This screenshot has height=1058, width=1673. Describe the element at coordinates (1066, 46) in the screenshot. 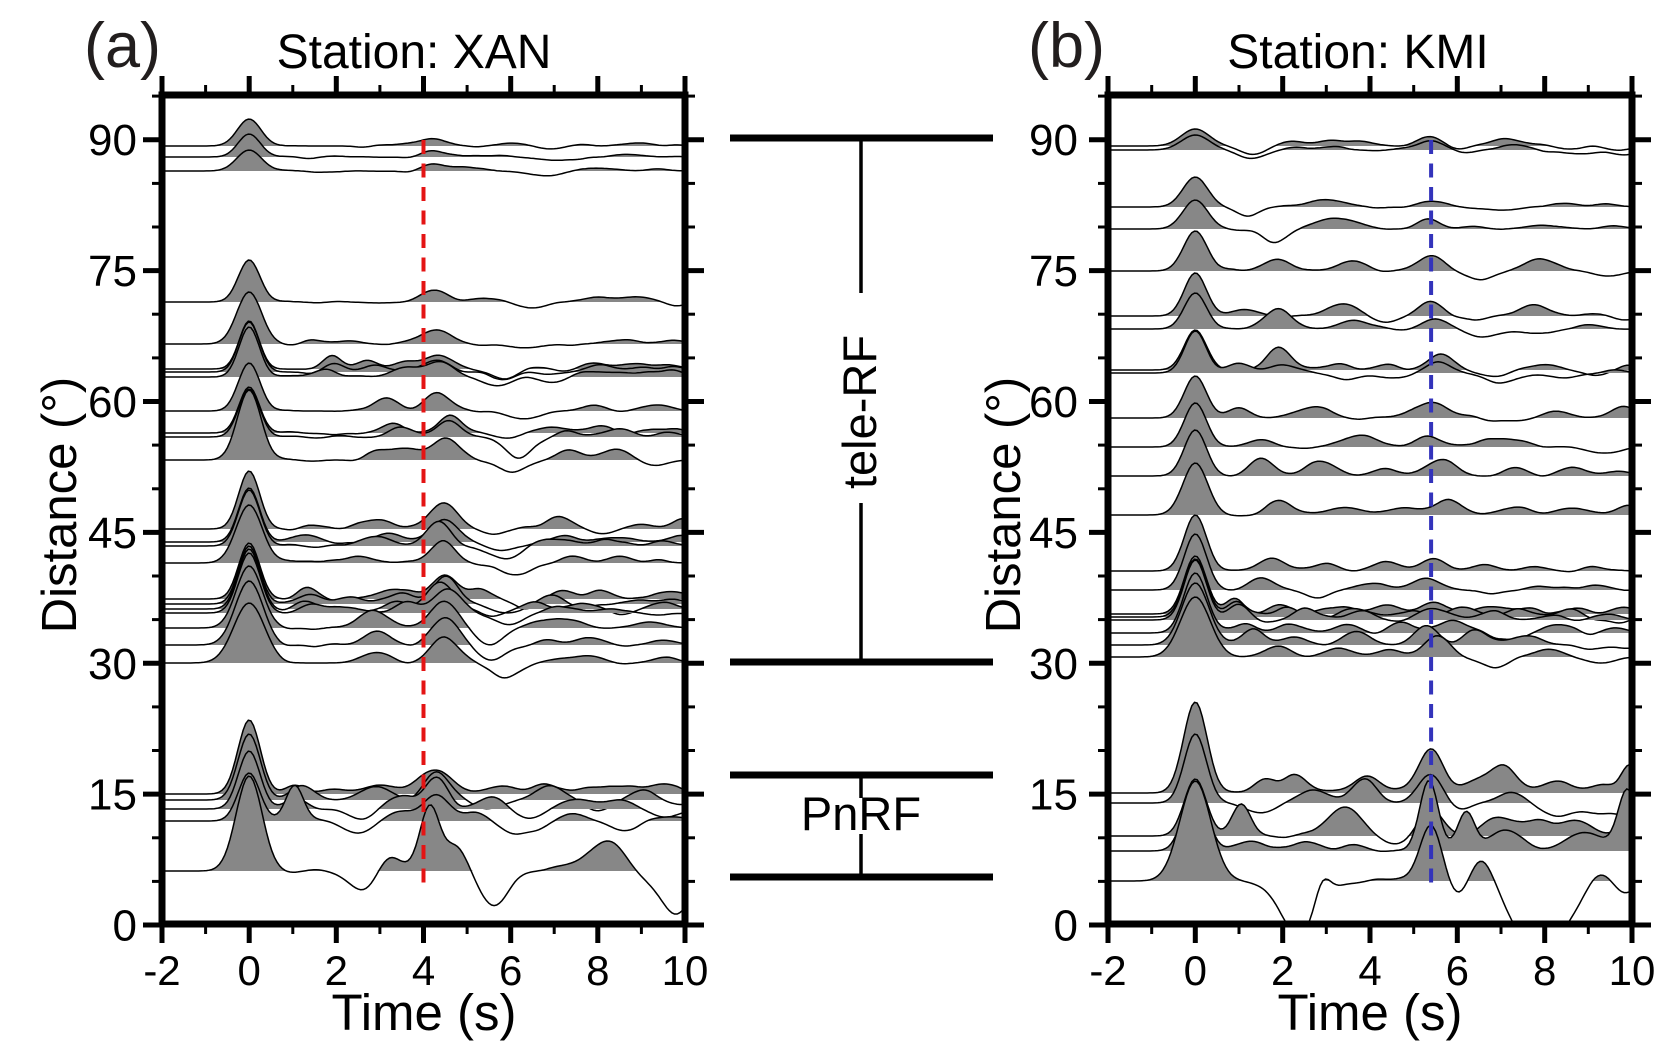

I see `svg-text: (b)` at that location.